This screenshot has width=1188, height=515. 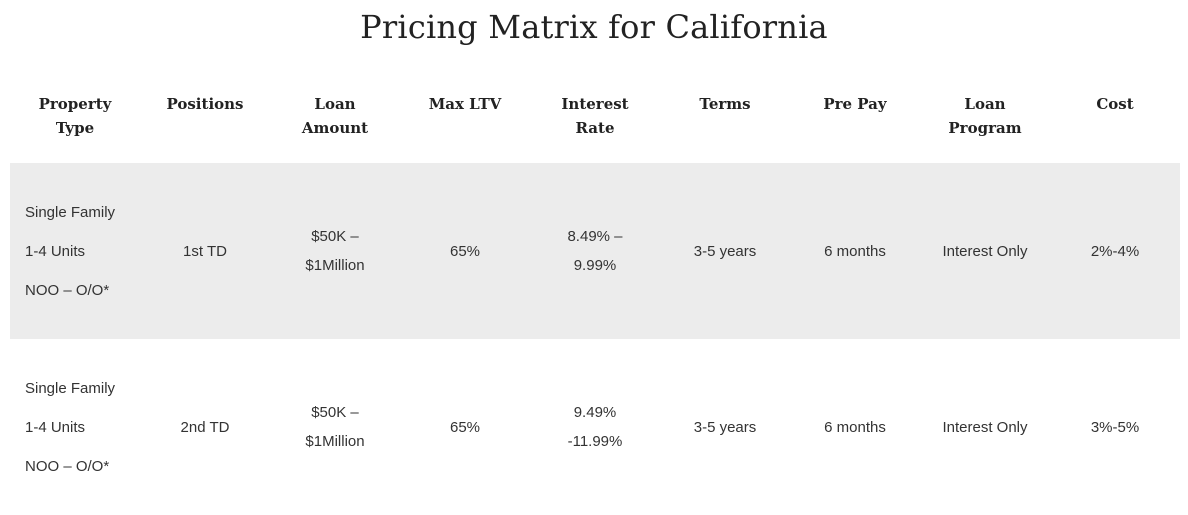 What do you see at coordinates (595, 236) in the screenshot?
I see `cell-line: 8.49% –` at bounding box center [595, 236].